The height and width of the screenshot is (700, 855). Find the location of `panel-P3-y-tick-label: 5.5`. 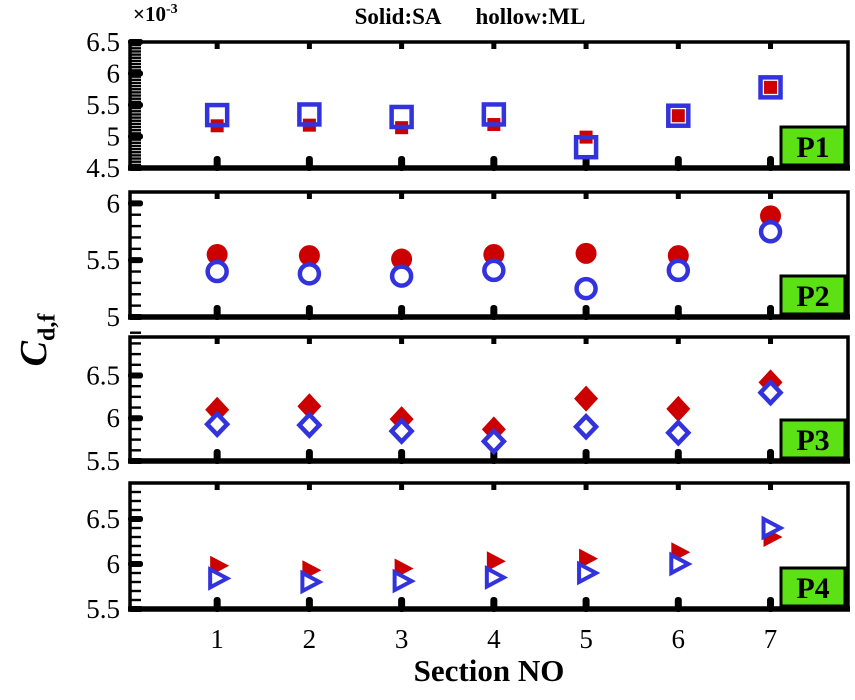

panel-P3-y-tick-label: 5.5 is located at coordinates (103, 461).